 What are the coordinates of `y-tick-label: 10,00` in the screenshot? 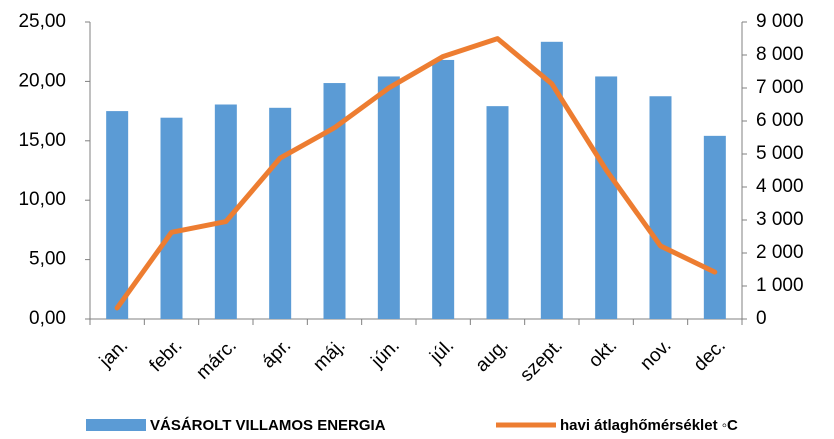 It's located at (42, 199).